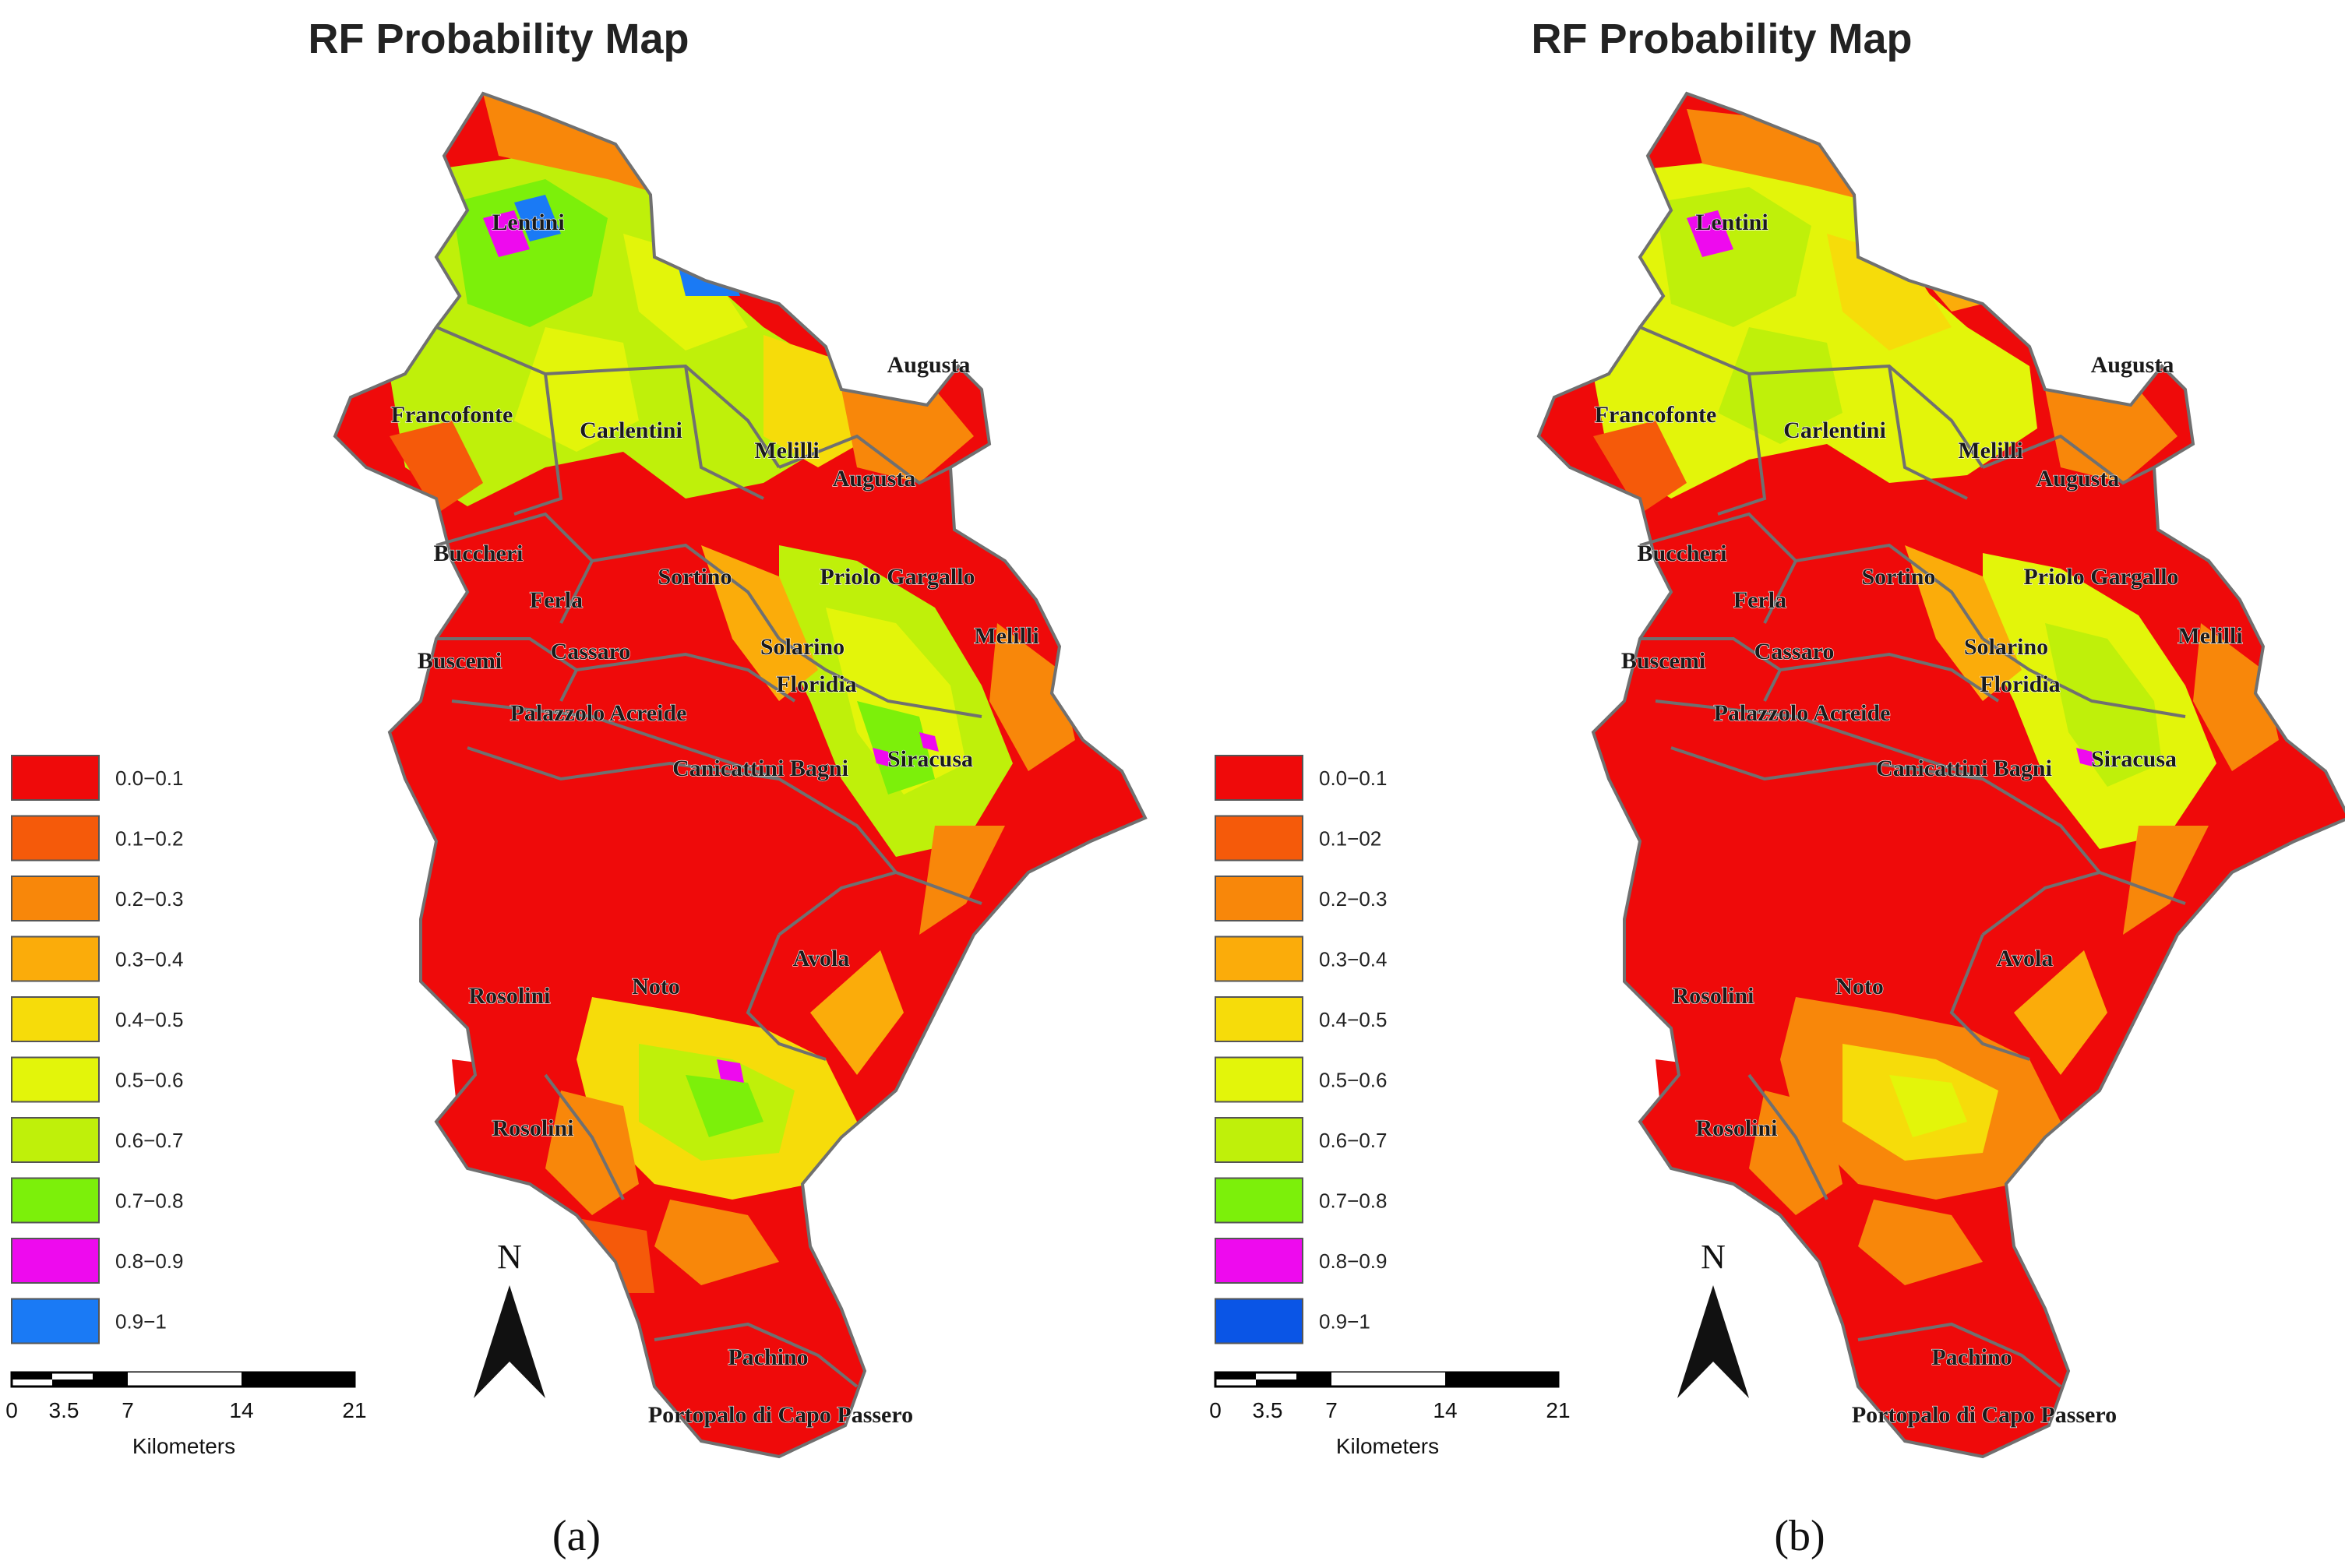 The image size is (2345, 1568). Describe the element at coordinates (183, 1446) in the screenshot. I see `scale-unit: Kilometers` at that location.